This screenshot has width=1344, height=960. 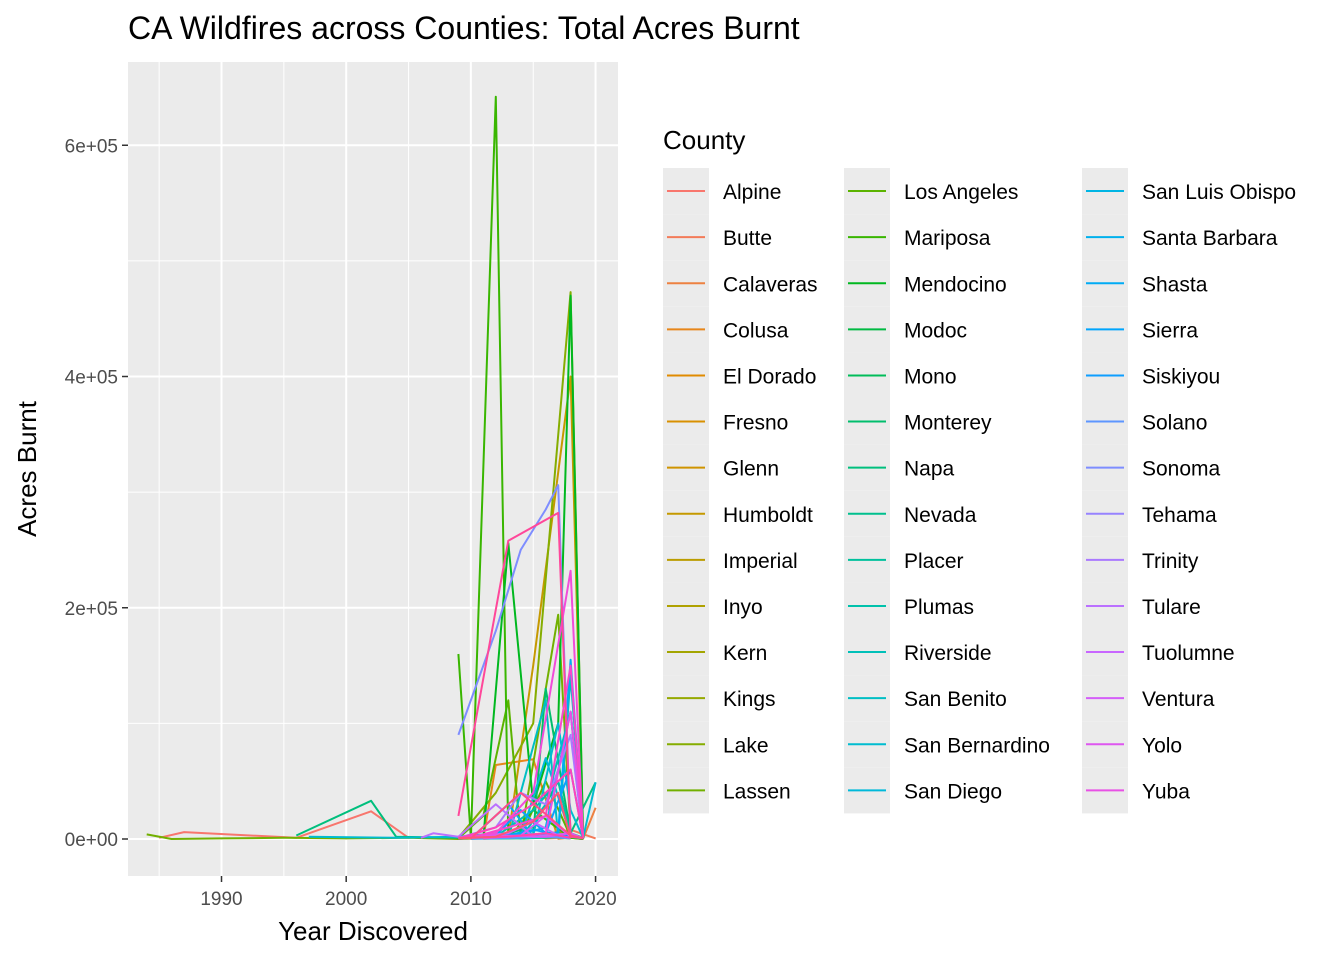 I want to click on legend-label-napa: Napa, so click(x=929, y=469).